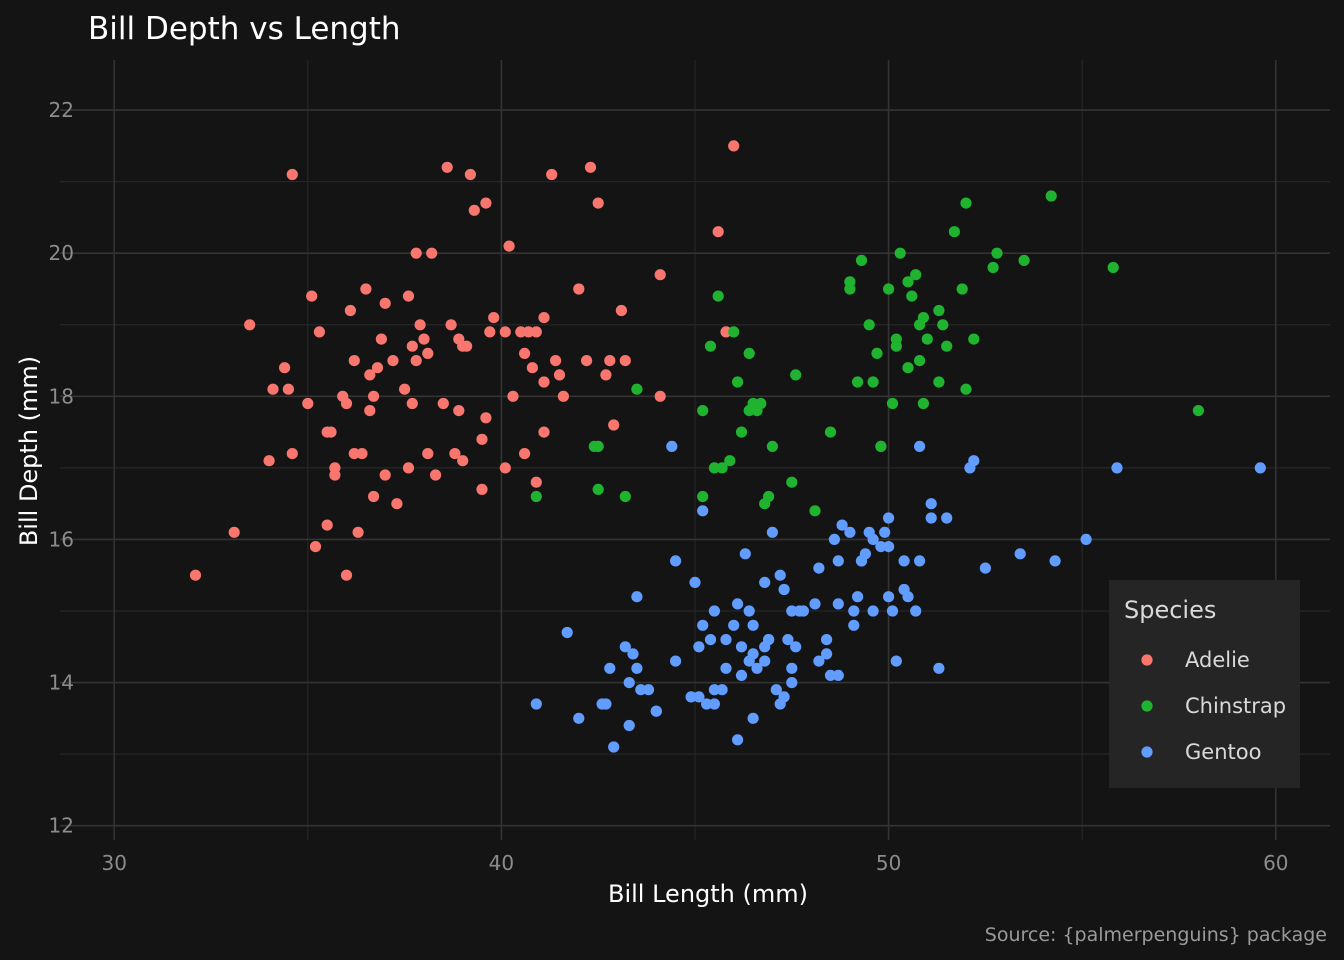 This screenshot has height=960, width=1344. What do you see at coordinates (1170, 610) in the screenshot?
I see `legend-title: Species` at bounding box center [1170, 610].